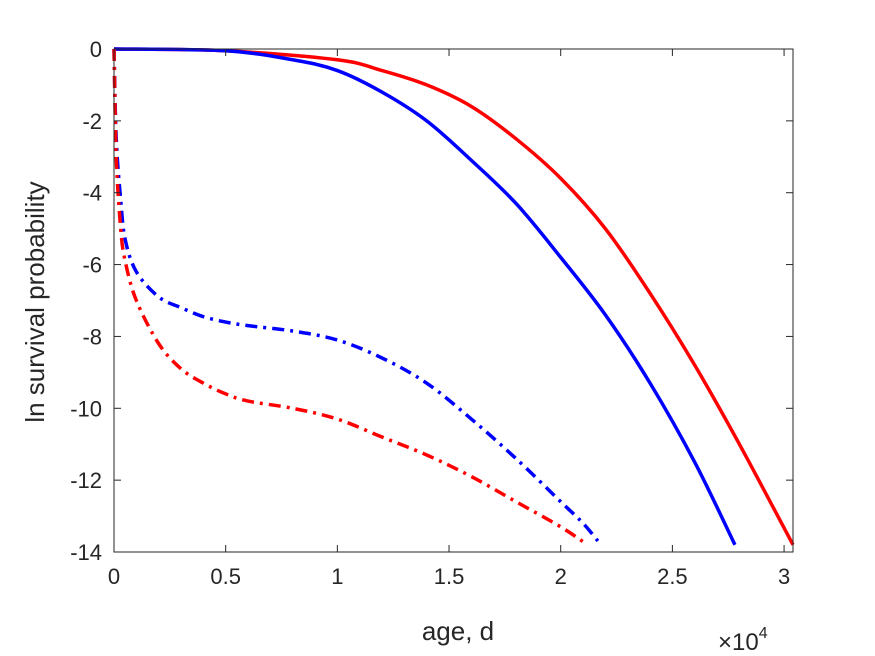  Describe the element at coordinates (763, 633) in the screenshot. I see `x-multiplier-exponent: 4` at that location.